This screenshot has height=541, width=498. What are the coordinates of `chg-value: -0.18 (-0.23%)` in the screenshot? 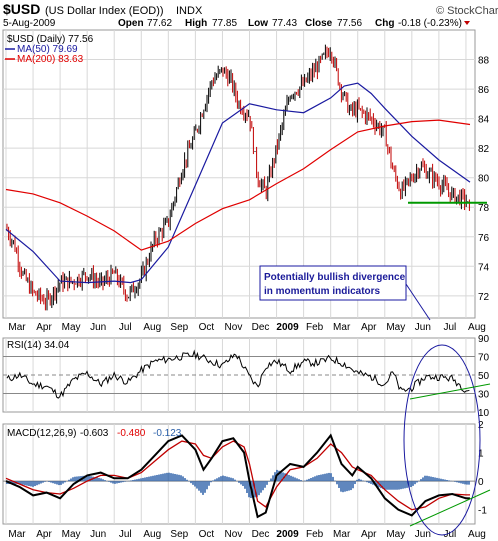 It's located at (430, 23).